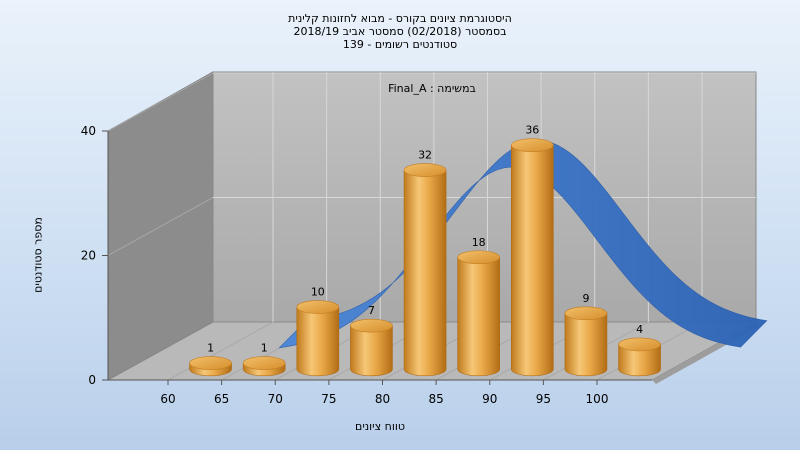  Describe the element at coordinates (432, 88) in the screenshot. I see `chart-annotation: Final_A : במשימה` at that location.